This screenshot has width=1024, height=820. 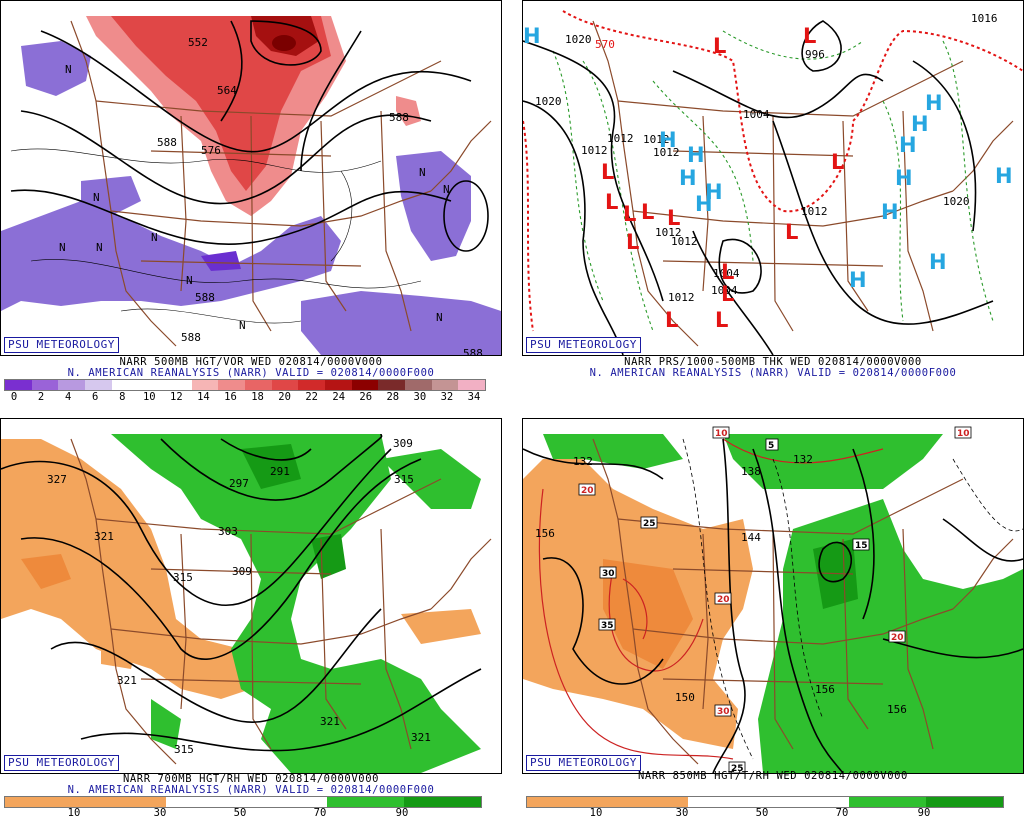 I want to click on colorbar-tick-label: 32, so click(x=447, y=397).